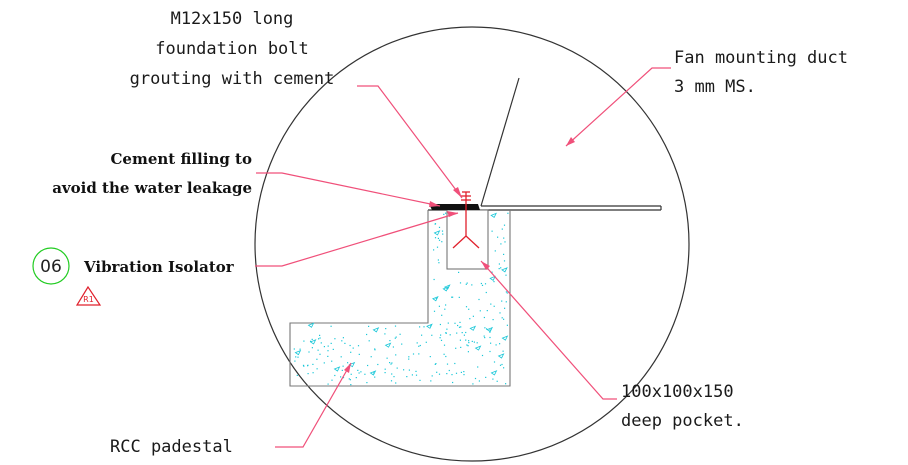 The image size is (908, 465). I want to click on bolt-label-line3: grouting with cement, so click(232, 79).